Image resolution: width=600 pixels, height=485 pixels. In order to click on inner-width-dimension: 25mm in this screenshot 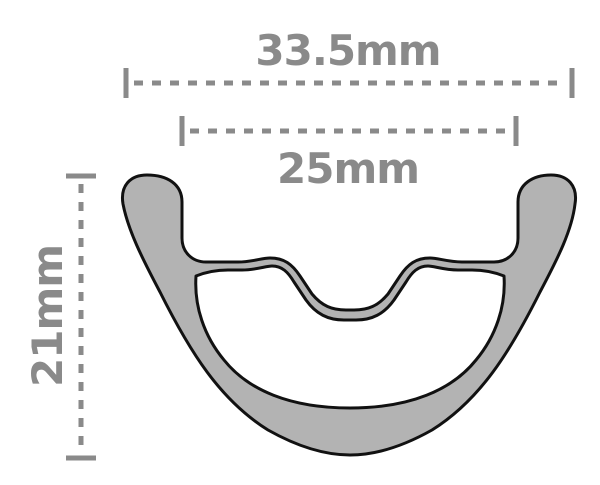, I will do `click(349, 154)`.